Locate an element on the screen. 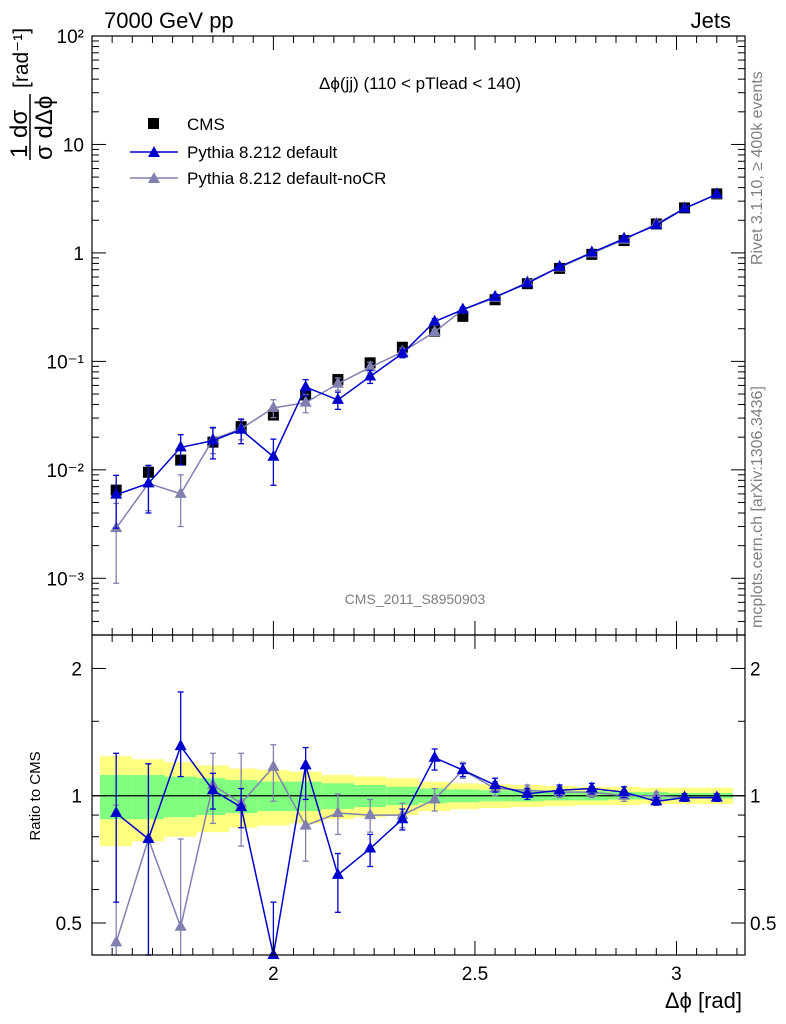 The height and width of the screenshot is (1024, 786). svg-text: 1 dσ is located at coordinates (19, 134).